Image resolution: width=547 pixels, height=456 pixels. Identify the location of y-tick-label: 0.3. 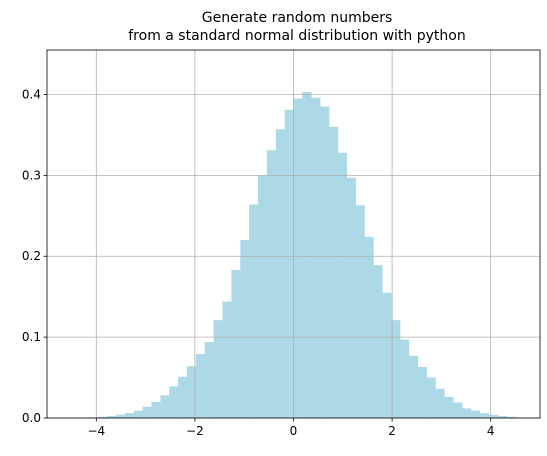
(31, 175).